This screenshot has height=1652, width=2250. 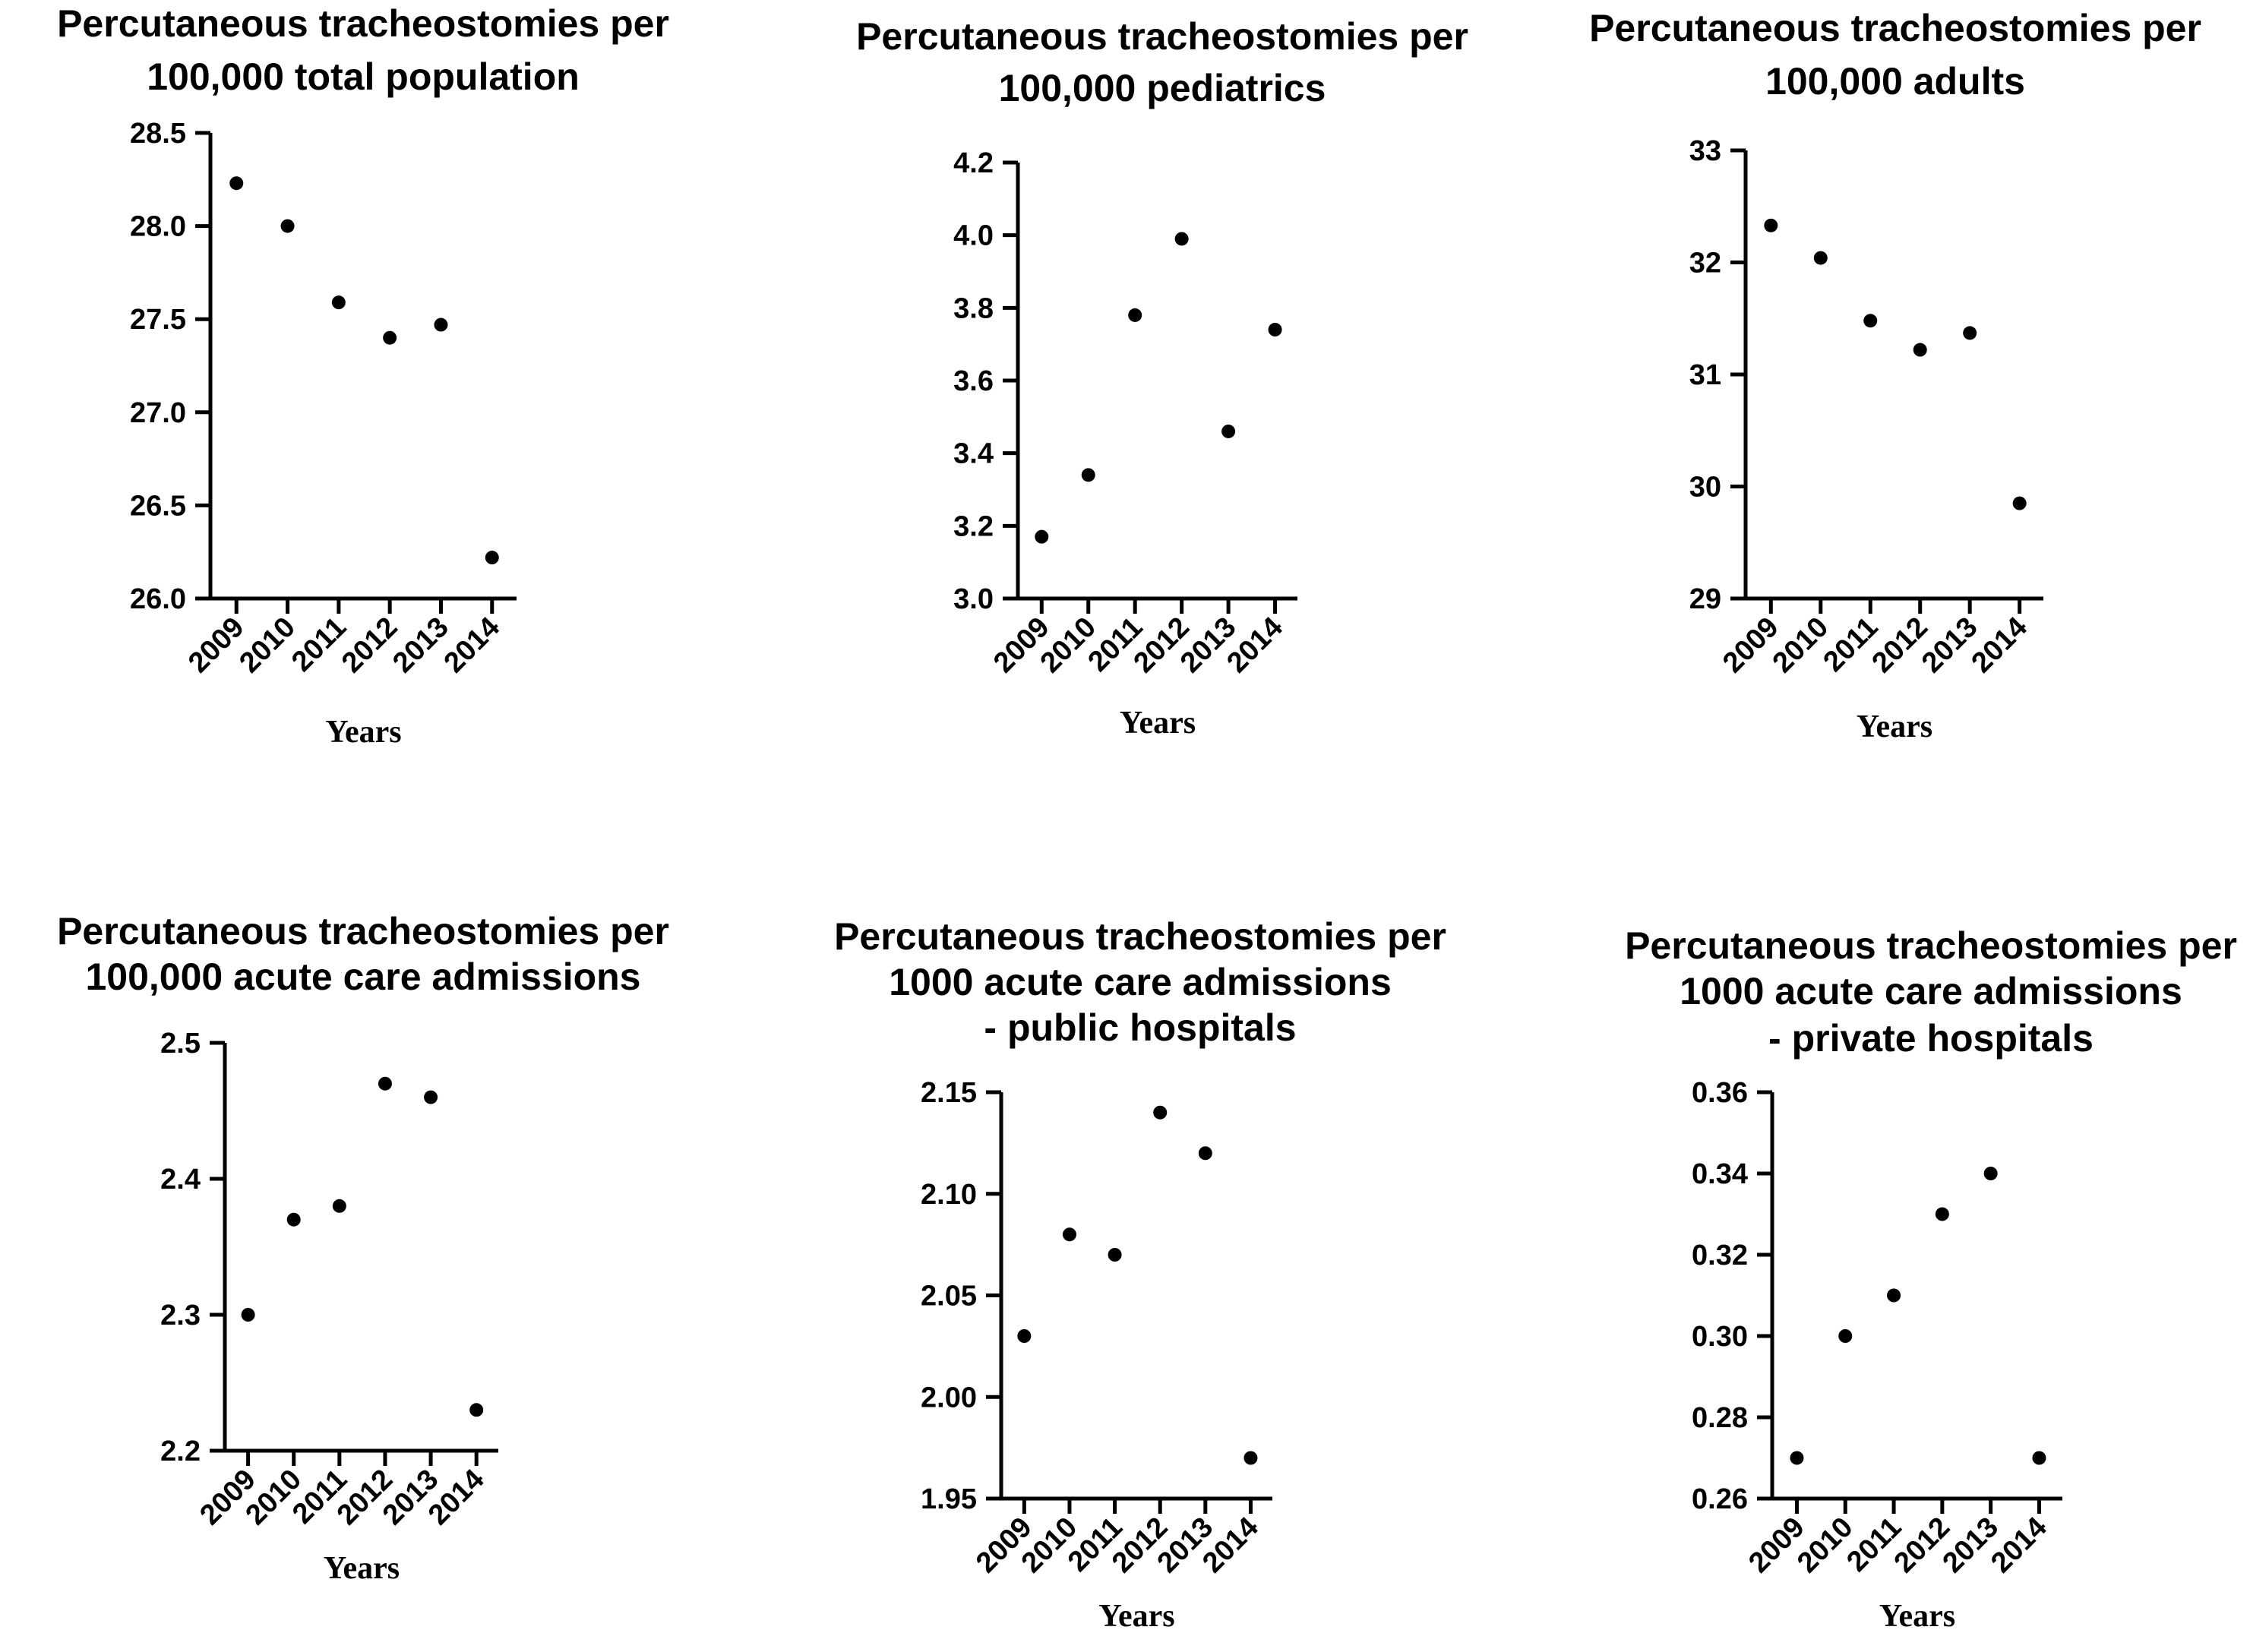 I want to click on y-tick-label: 4.2, so click(x=974, y=163).